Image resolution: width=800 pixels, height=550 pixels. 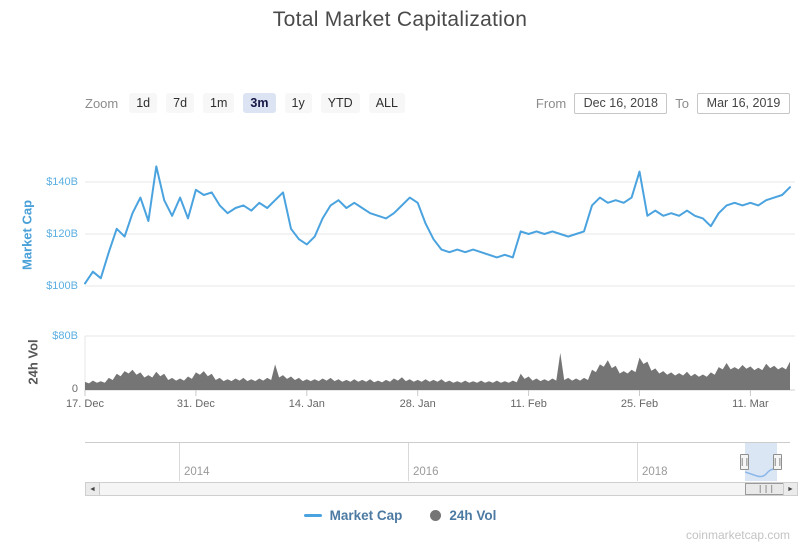 I want to click on x-axis-label: 14. Jan, so click(x=306, y=404).